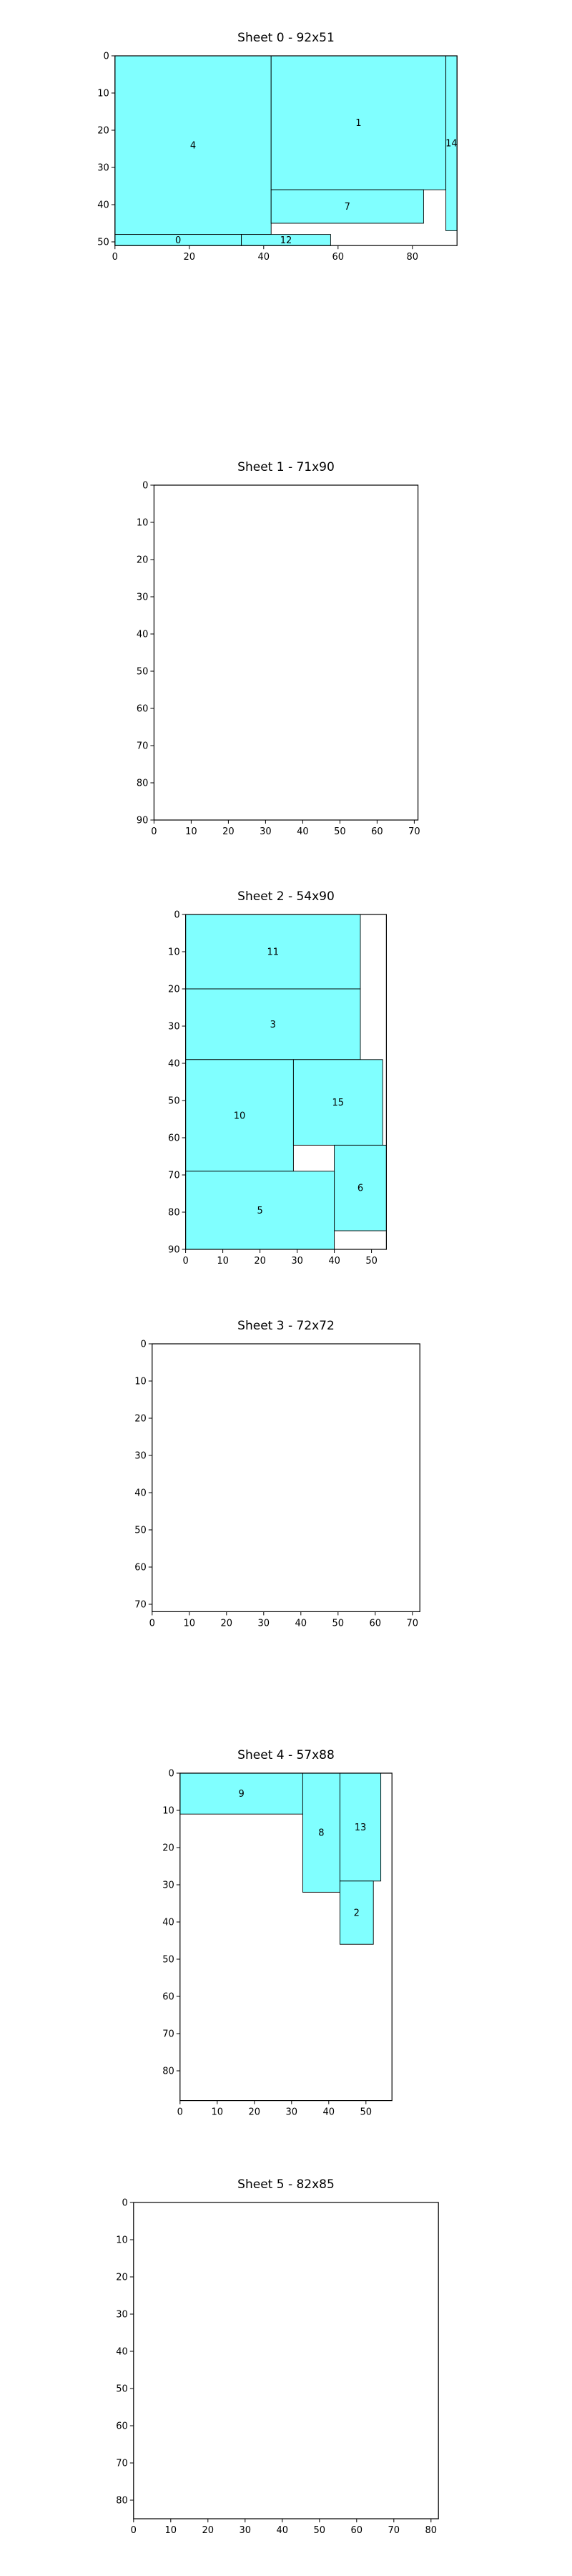  I want to click on item-label: 9, so click(241, 1794).